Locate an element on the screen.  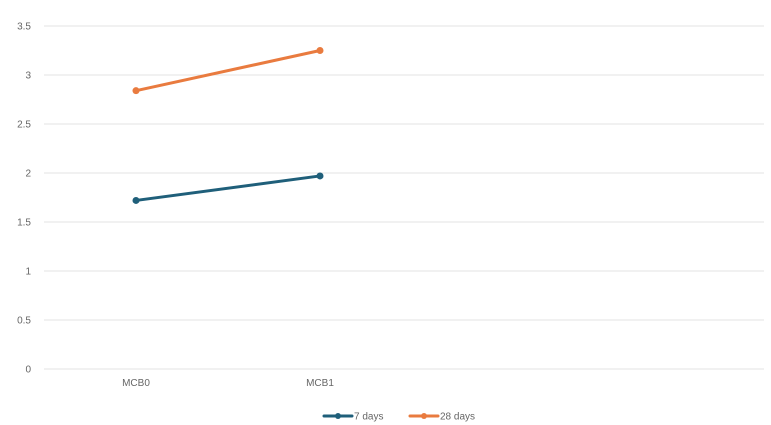
y-tick-label: 2 is located at coordinates (28, 174).